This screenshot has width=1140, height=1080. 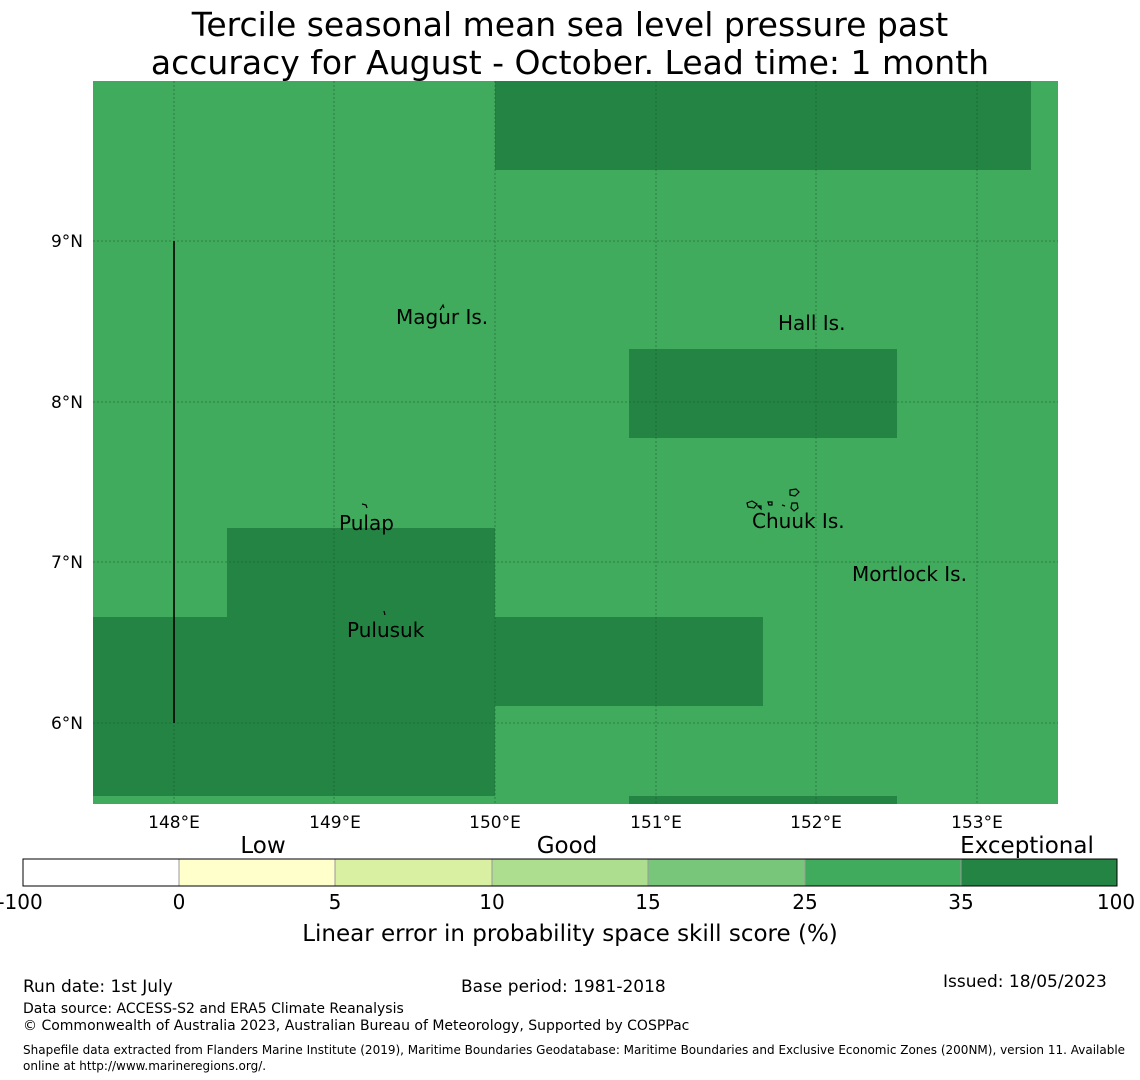 What do you see at coordinates (909, 574) in the screenshot?
I see `place-label-mortlock: Mortlock Is.` at bounding box center [909, 574].